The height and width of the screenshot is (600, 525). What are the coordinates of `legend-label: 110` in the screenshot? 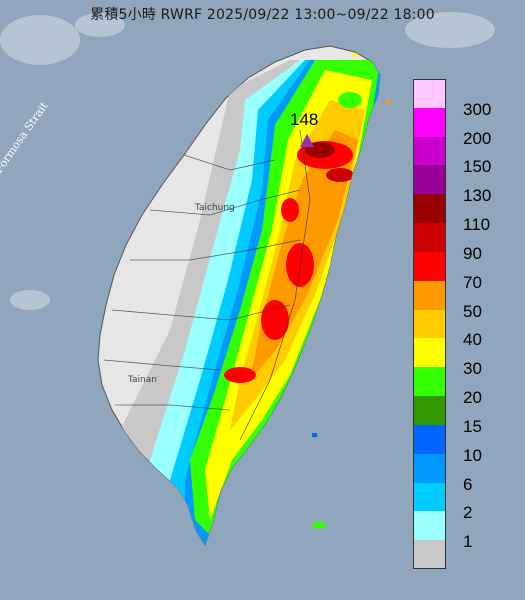 It's located at (477, 225).